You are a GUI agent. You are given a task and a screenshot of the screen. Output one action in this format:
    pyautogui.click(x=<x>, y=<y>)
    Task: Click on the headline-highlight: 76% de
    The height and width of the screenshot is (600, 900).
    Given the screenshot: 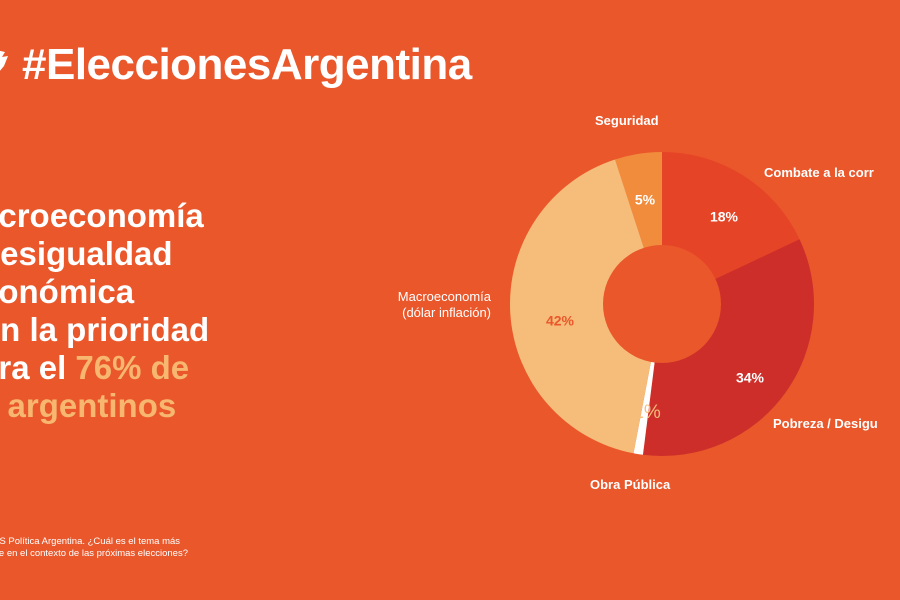 What is the action you would take?
    pyautogui.click(x=132, y=367)
    